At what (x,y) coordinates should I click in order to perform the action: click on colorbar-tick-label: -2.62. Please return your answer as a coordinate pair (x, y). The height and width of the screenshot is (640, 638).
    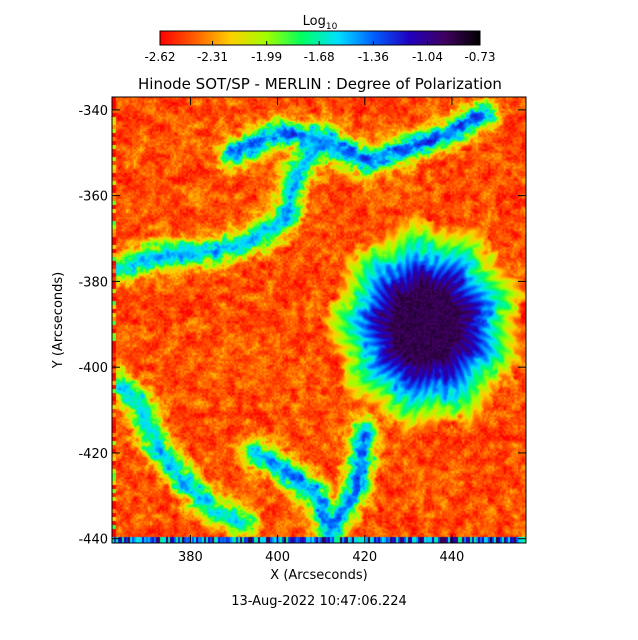
    Looking at the image, I should click on (159, 57).